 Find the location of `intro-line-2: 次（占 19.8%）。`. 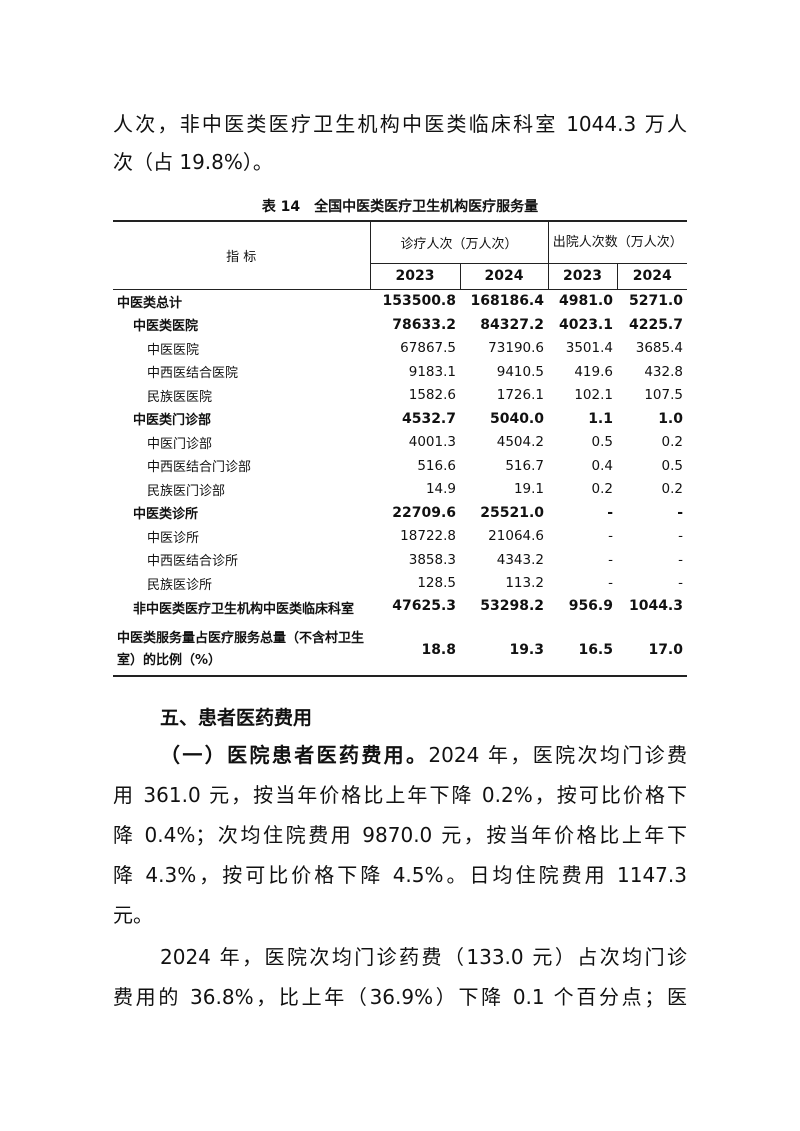

intro-line-2: 次（占 19.8%）。 is located at coordinates (193, 162).